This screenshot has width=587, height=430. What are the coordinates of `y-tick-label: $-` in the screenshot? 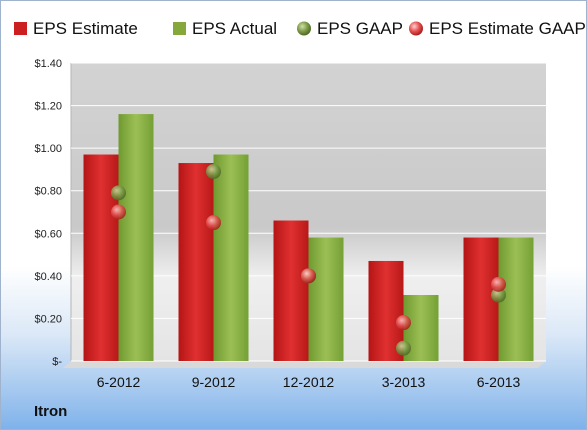 It's located at (57, 362).